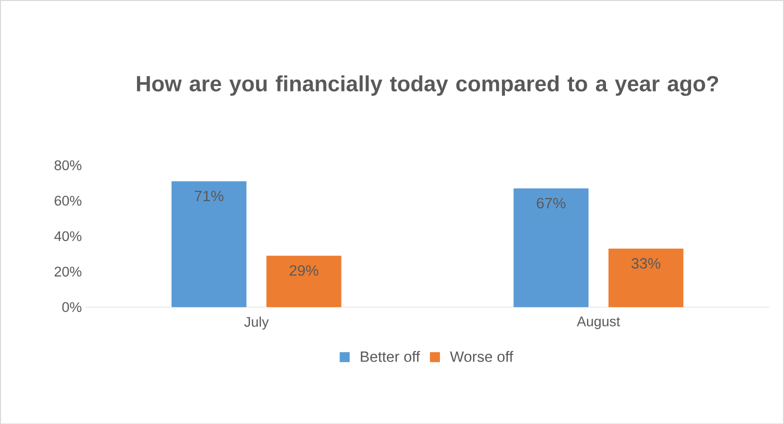 The image size is (784, 424). I want to click on x-tick-label: July, so click(256, 323).